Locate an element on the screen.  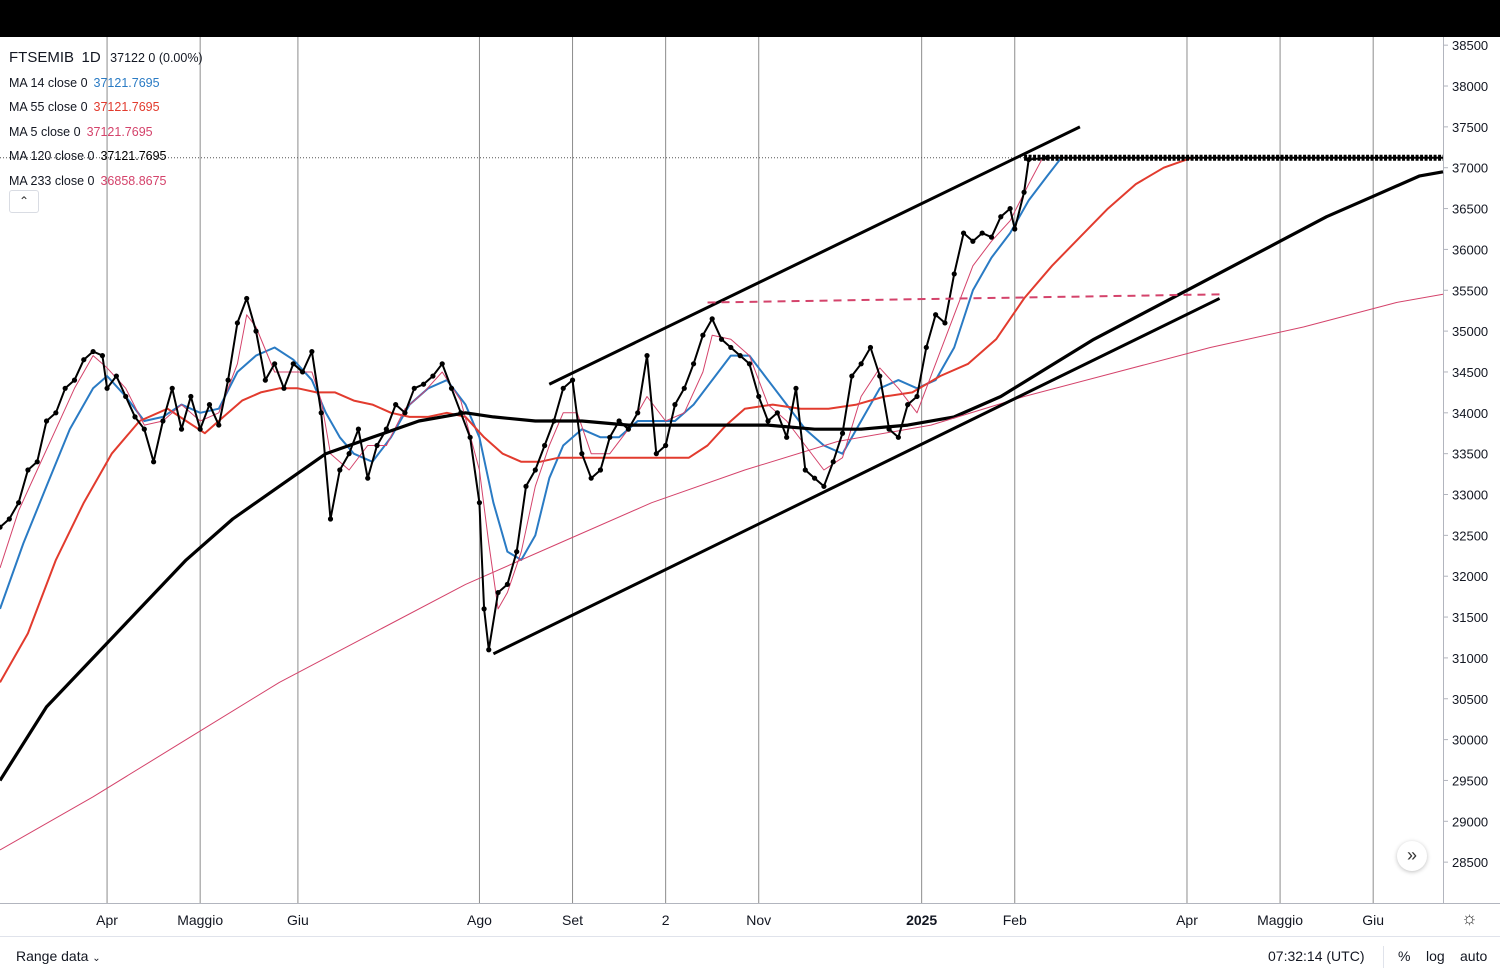
x-tick-label: Giu is located at coordinates (298, 920).